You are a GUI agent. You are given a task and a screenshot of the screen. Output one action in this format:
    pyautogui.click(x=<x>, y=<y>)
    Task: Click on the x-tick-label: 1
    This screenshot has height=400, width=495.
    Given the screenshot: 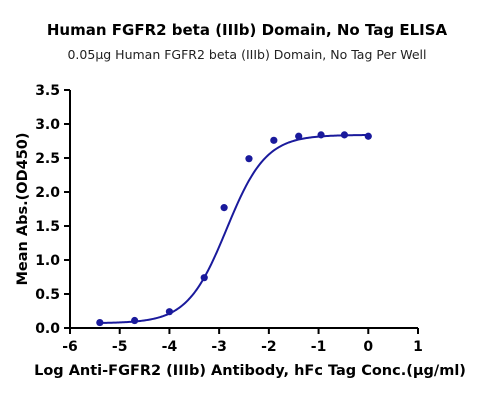 What is the action you would take?
    pyautogui.click(x=418, y=347)
    